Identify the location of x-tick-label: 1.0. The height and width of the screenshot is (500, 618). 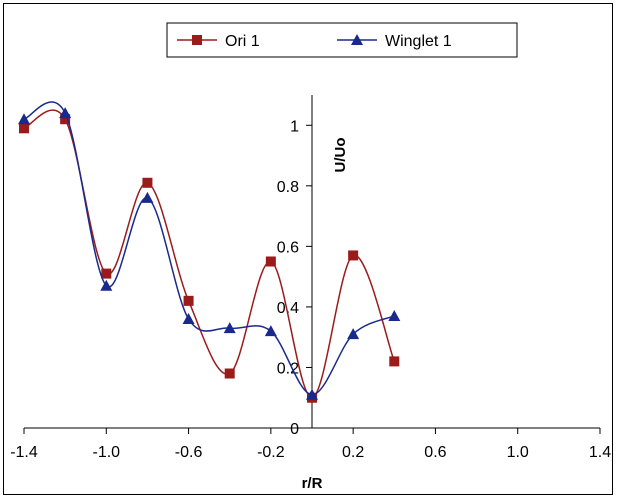
(518, 452).